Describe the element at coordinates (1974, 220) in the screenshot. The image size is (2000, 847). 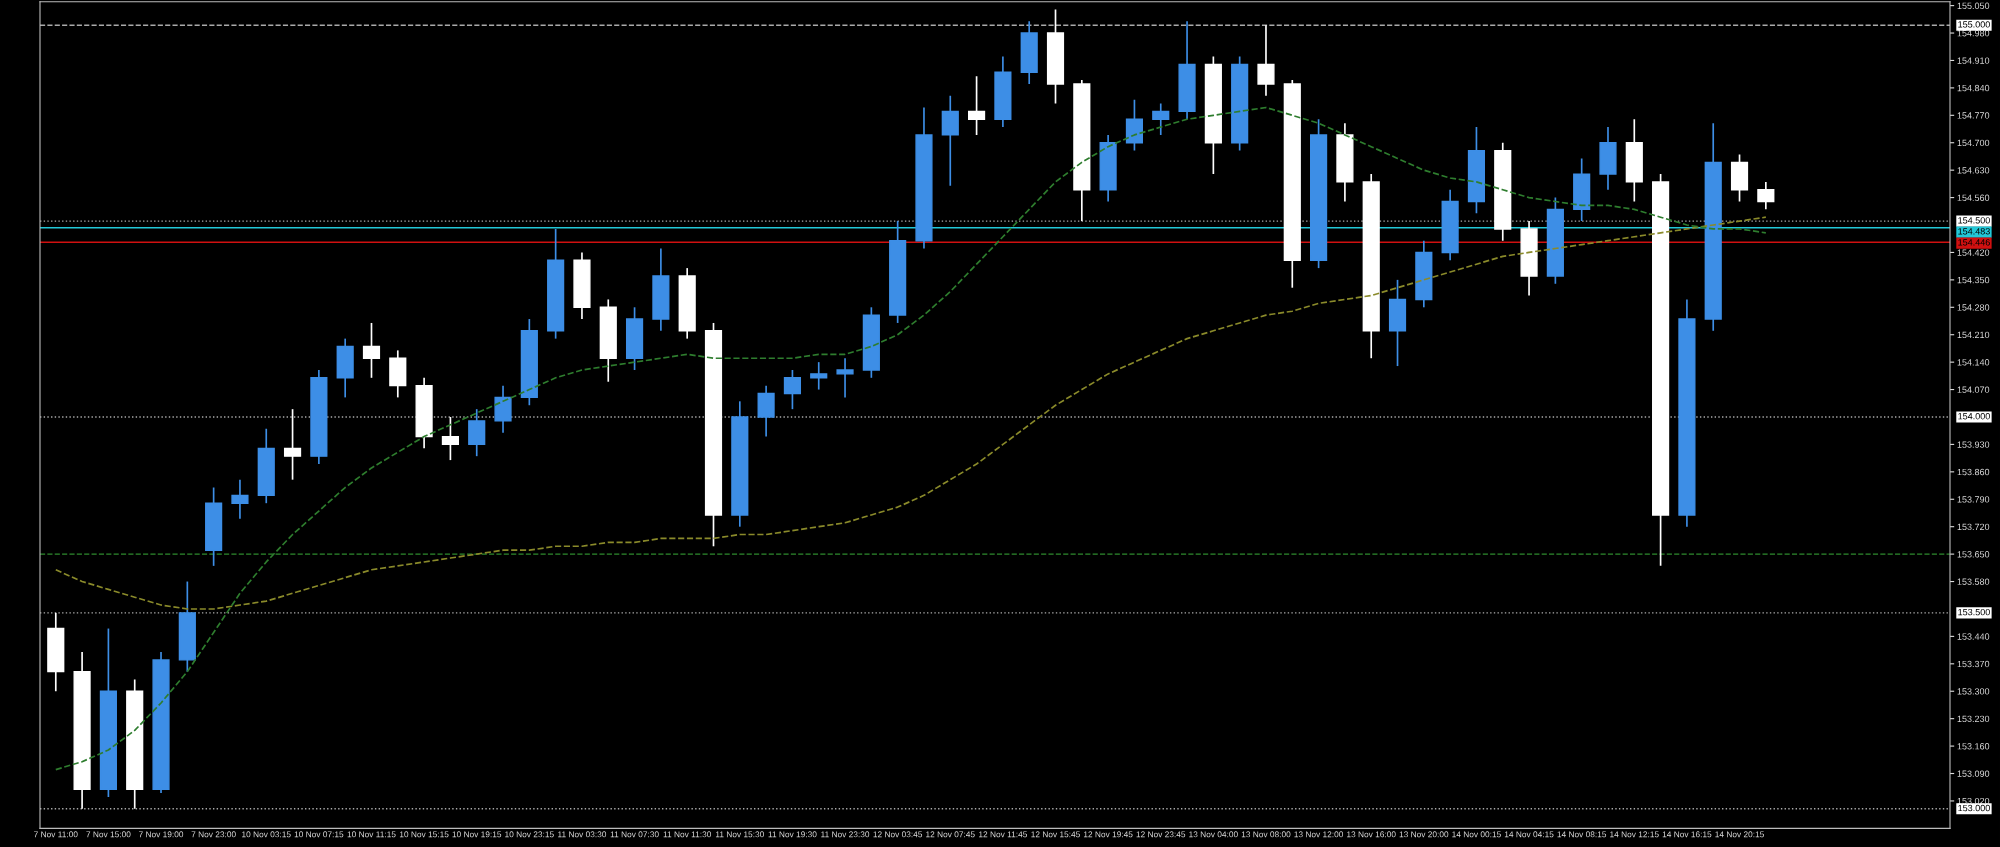
I see `ref-line-label: 154.500` at that location.